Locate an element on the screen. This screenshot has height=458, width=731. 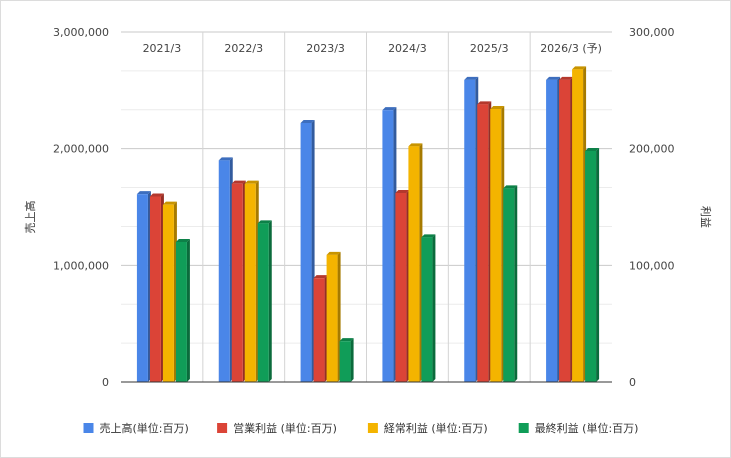
y-right-tick-label: 200,000 is located at coordinates (652, 149).